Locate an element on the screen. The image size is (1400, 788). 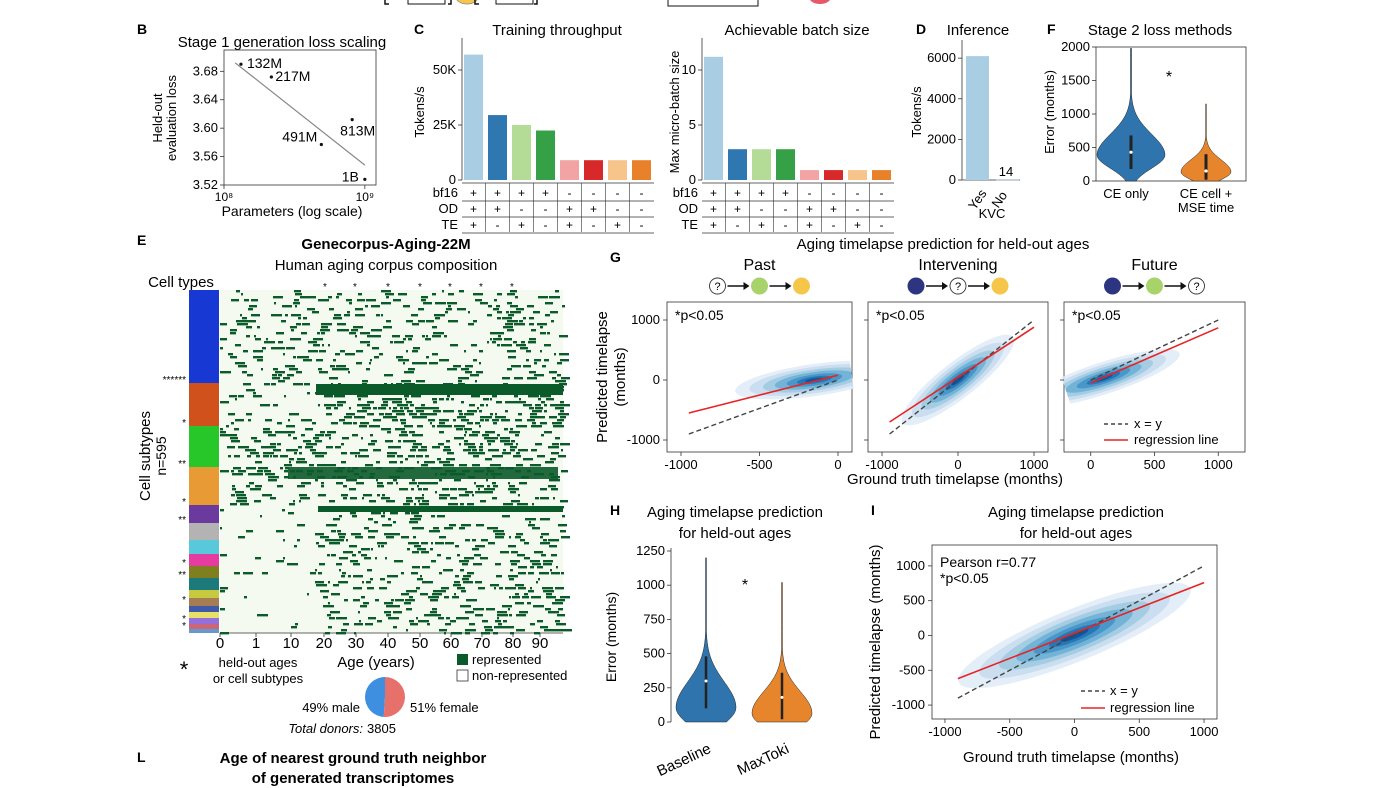
c-table-row-name-OD: OD is located at coordinates (689, 208).